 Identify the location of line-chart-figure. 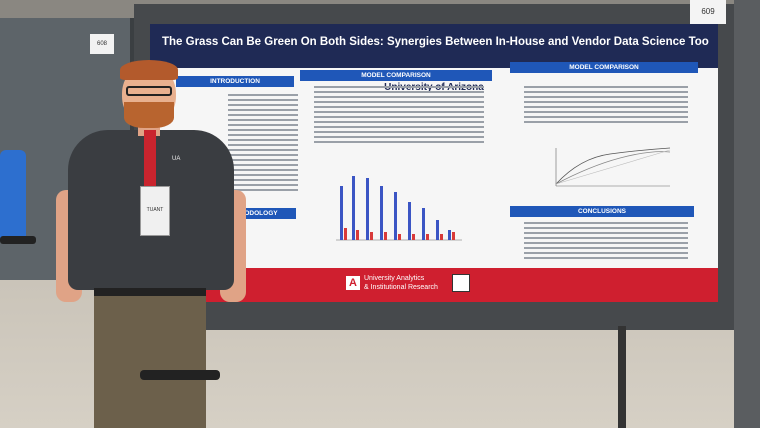
(613, 167).